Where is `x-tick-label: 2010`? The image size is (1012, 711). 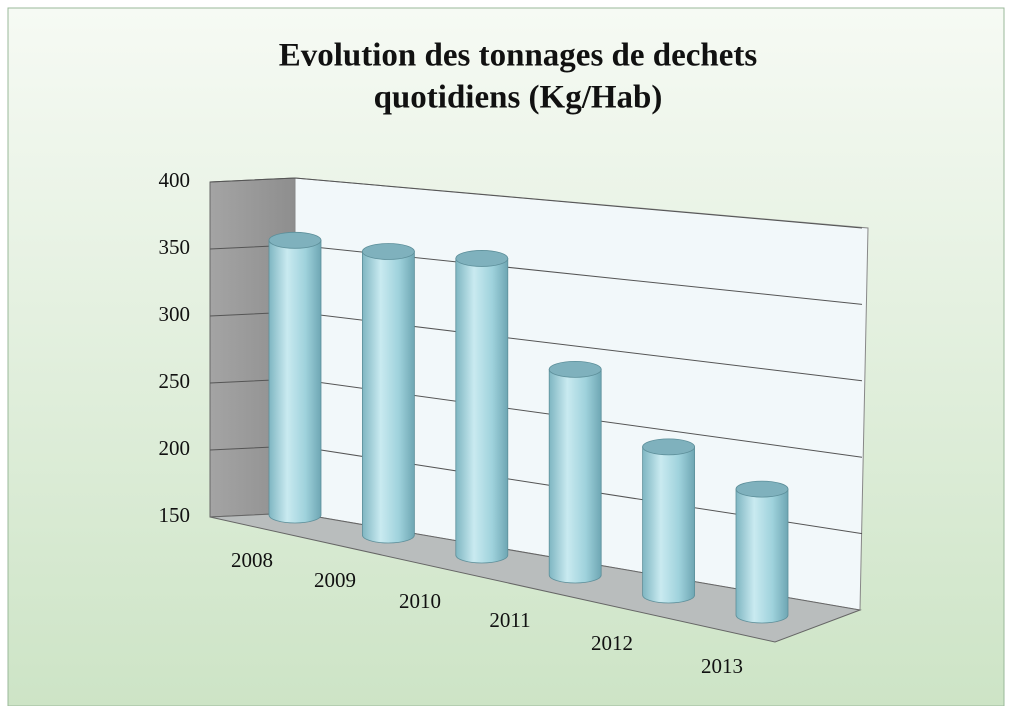
x-tick-label: 2010 is located at coordinates (420, 601).